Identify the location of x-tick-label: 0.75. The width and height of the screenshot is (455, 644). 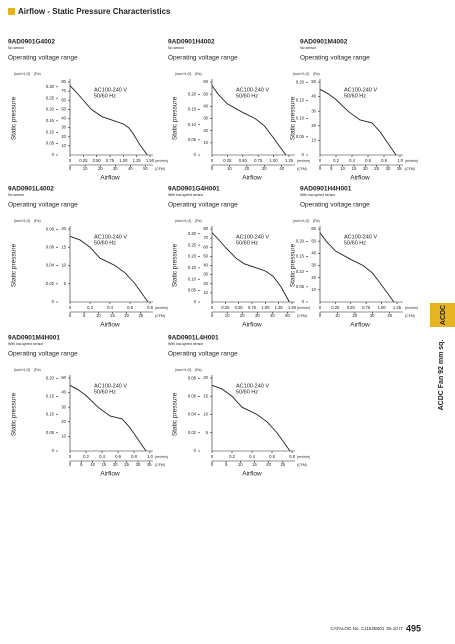
(258, 160).